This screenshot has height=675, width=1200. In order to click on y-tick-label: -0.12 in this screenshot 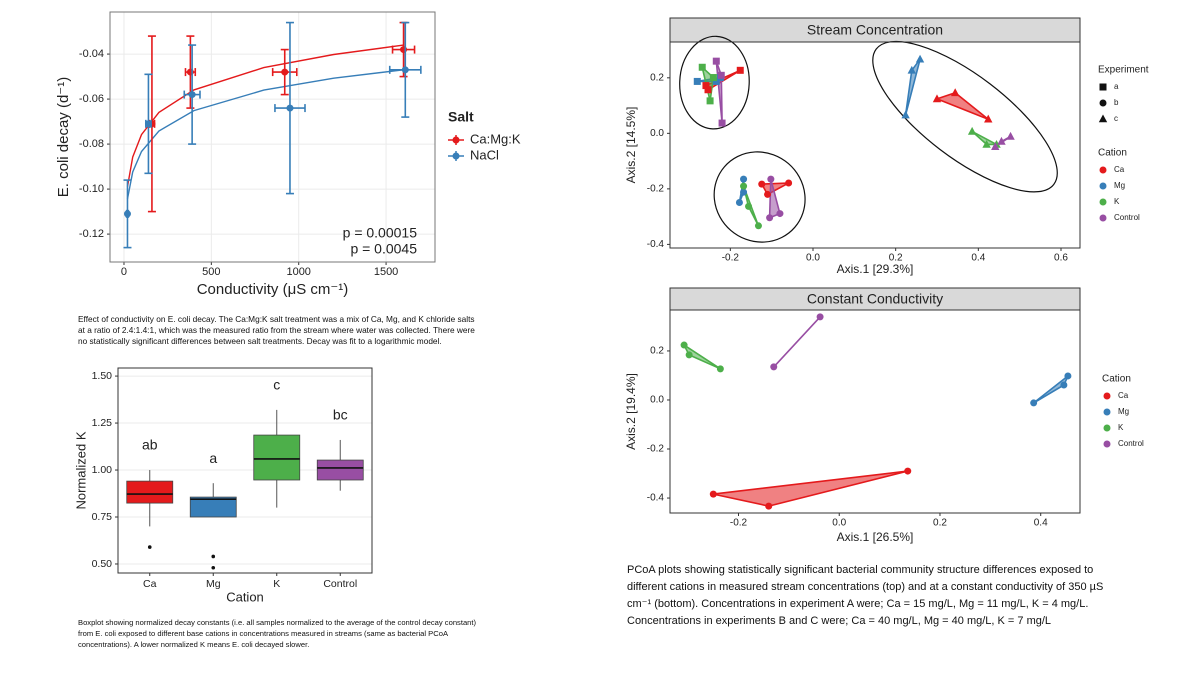, I will do `click(91, 234)`.